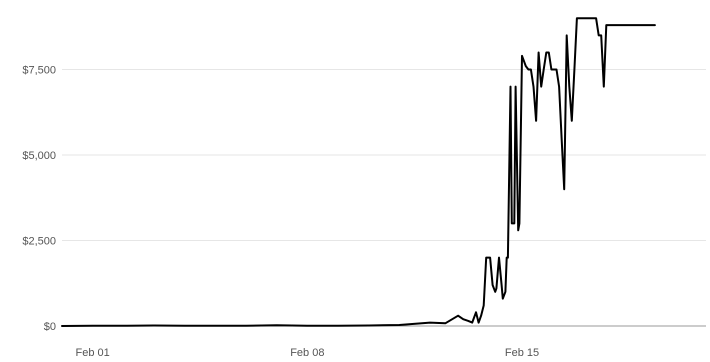 The height and width of the screenshot is (362, 710). I want to click on x-axis-tick-labels: Feb 01 Feb 08 Feb 15, so click(308, 353).